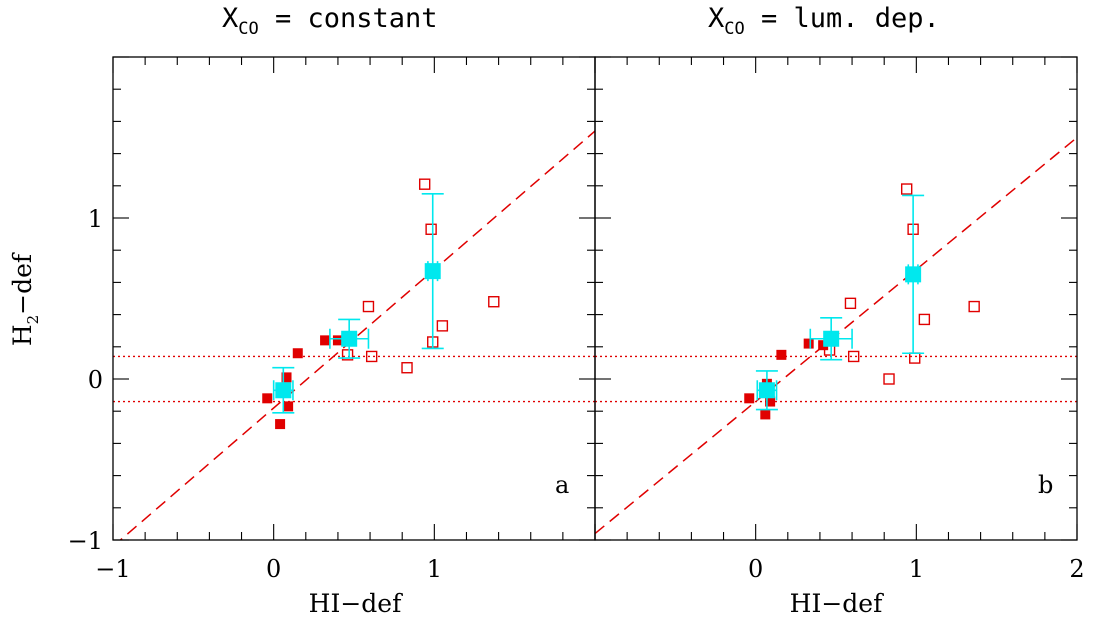  I want to click on panel-a-x-axis-label: HI−def, so click(356, 603).